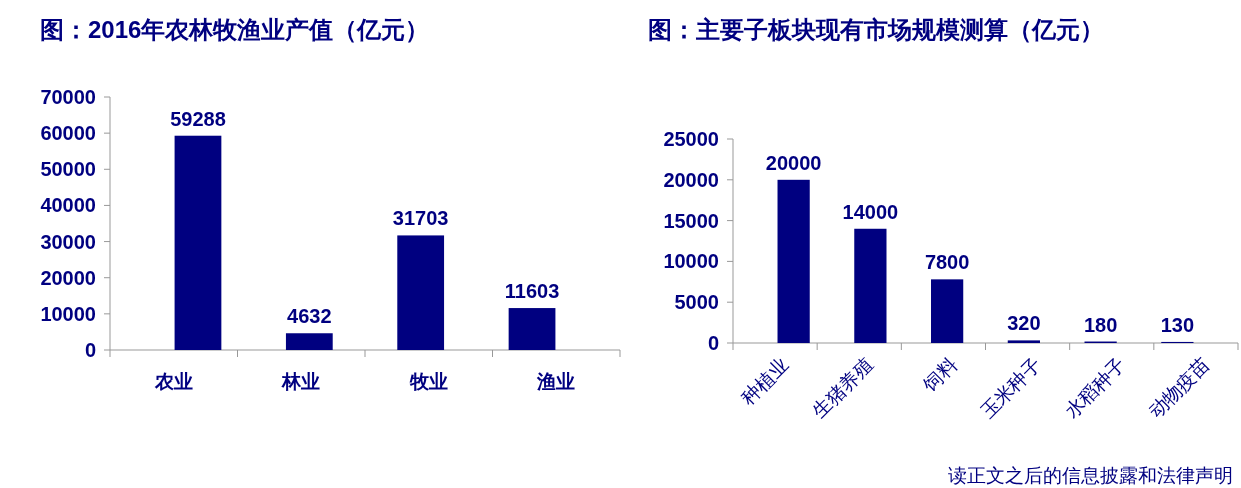 Image resolution: width=1241 pixels, height=488 pixels. I want to click on chart-title: 图：主要子板块现有市场规模测算（亿元）, so click(876, 29).